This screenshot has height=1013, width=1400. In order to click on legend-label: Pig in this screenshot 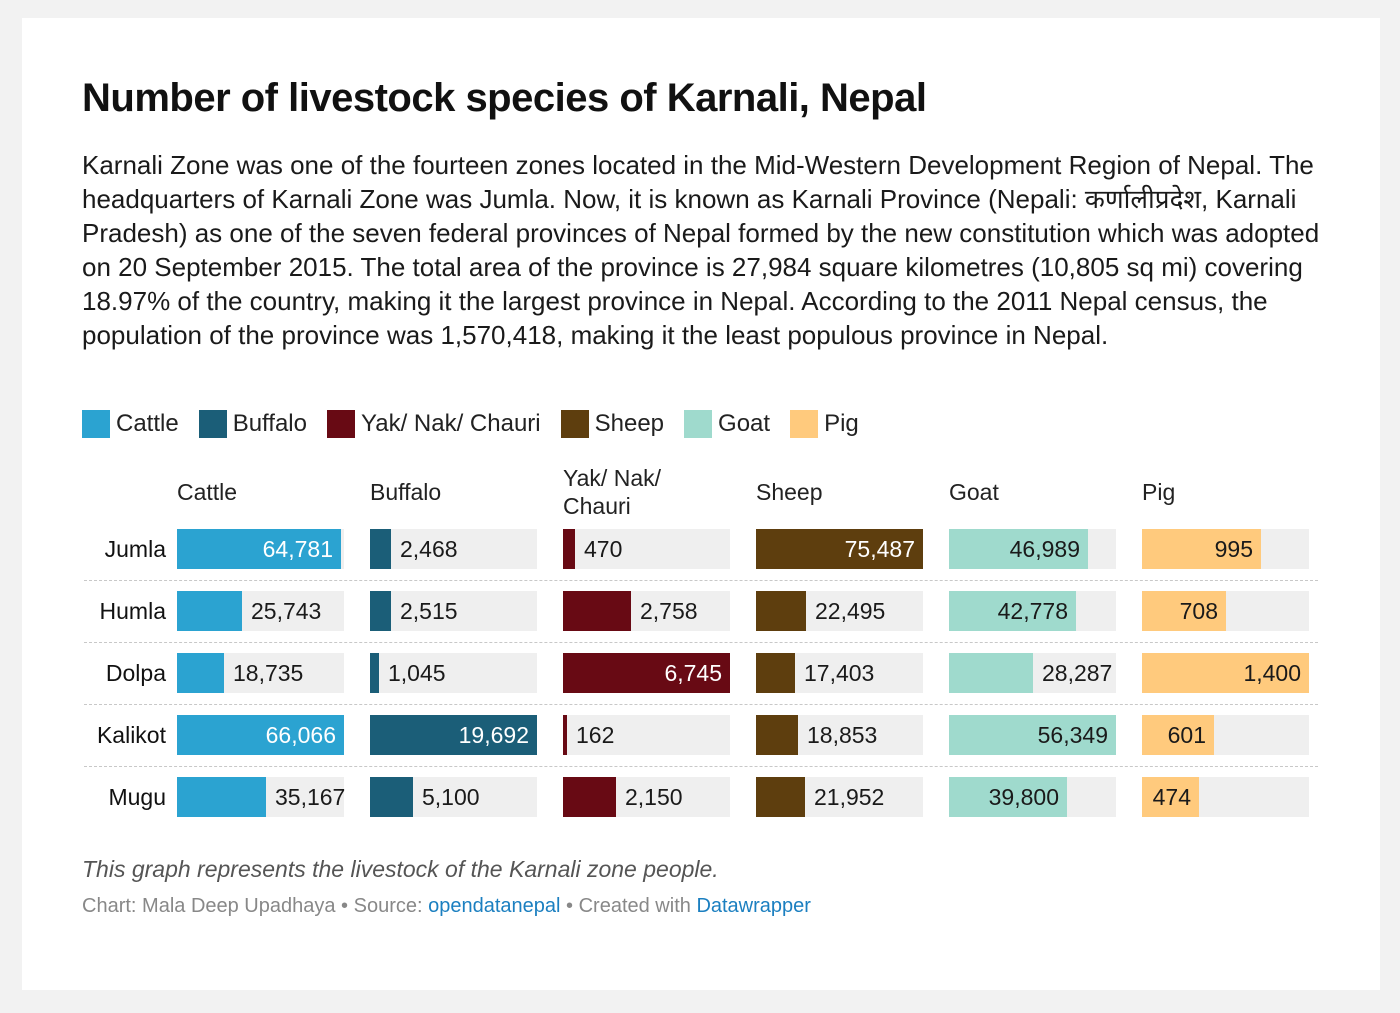, I will do `click(841, 423)`.